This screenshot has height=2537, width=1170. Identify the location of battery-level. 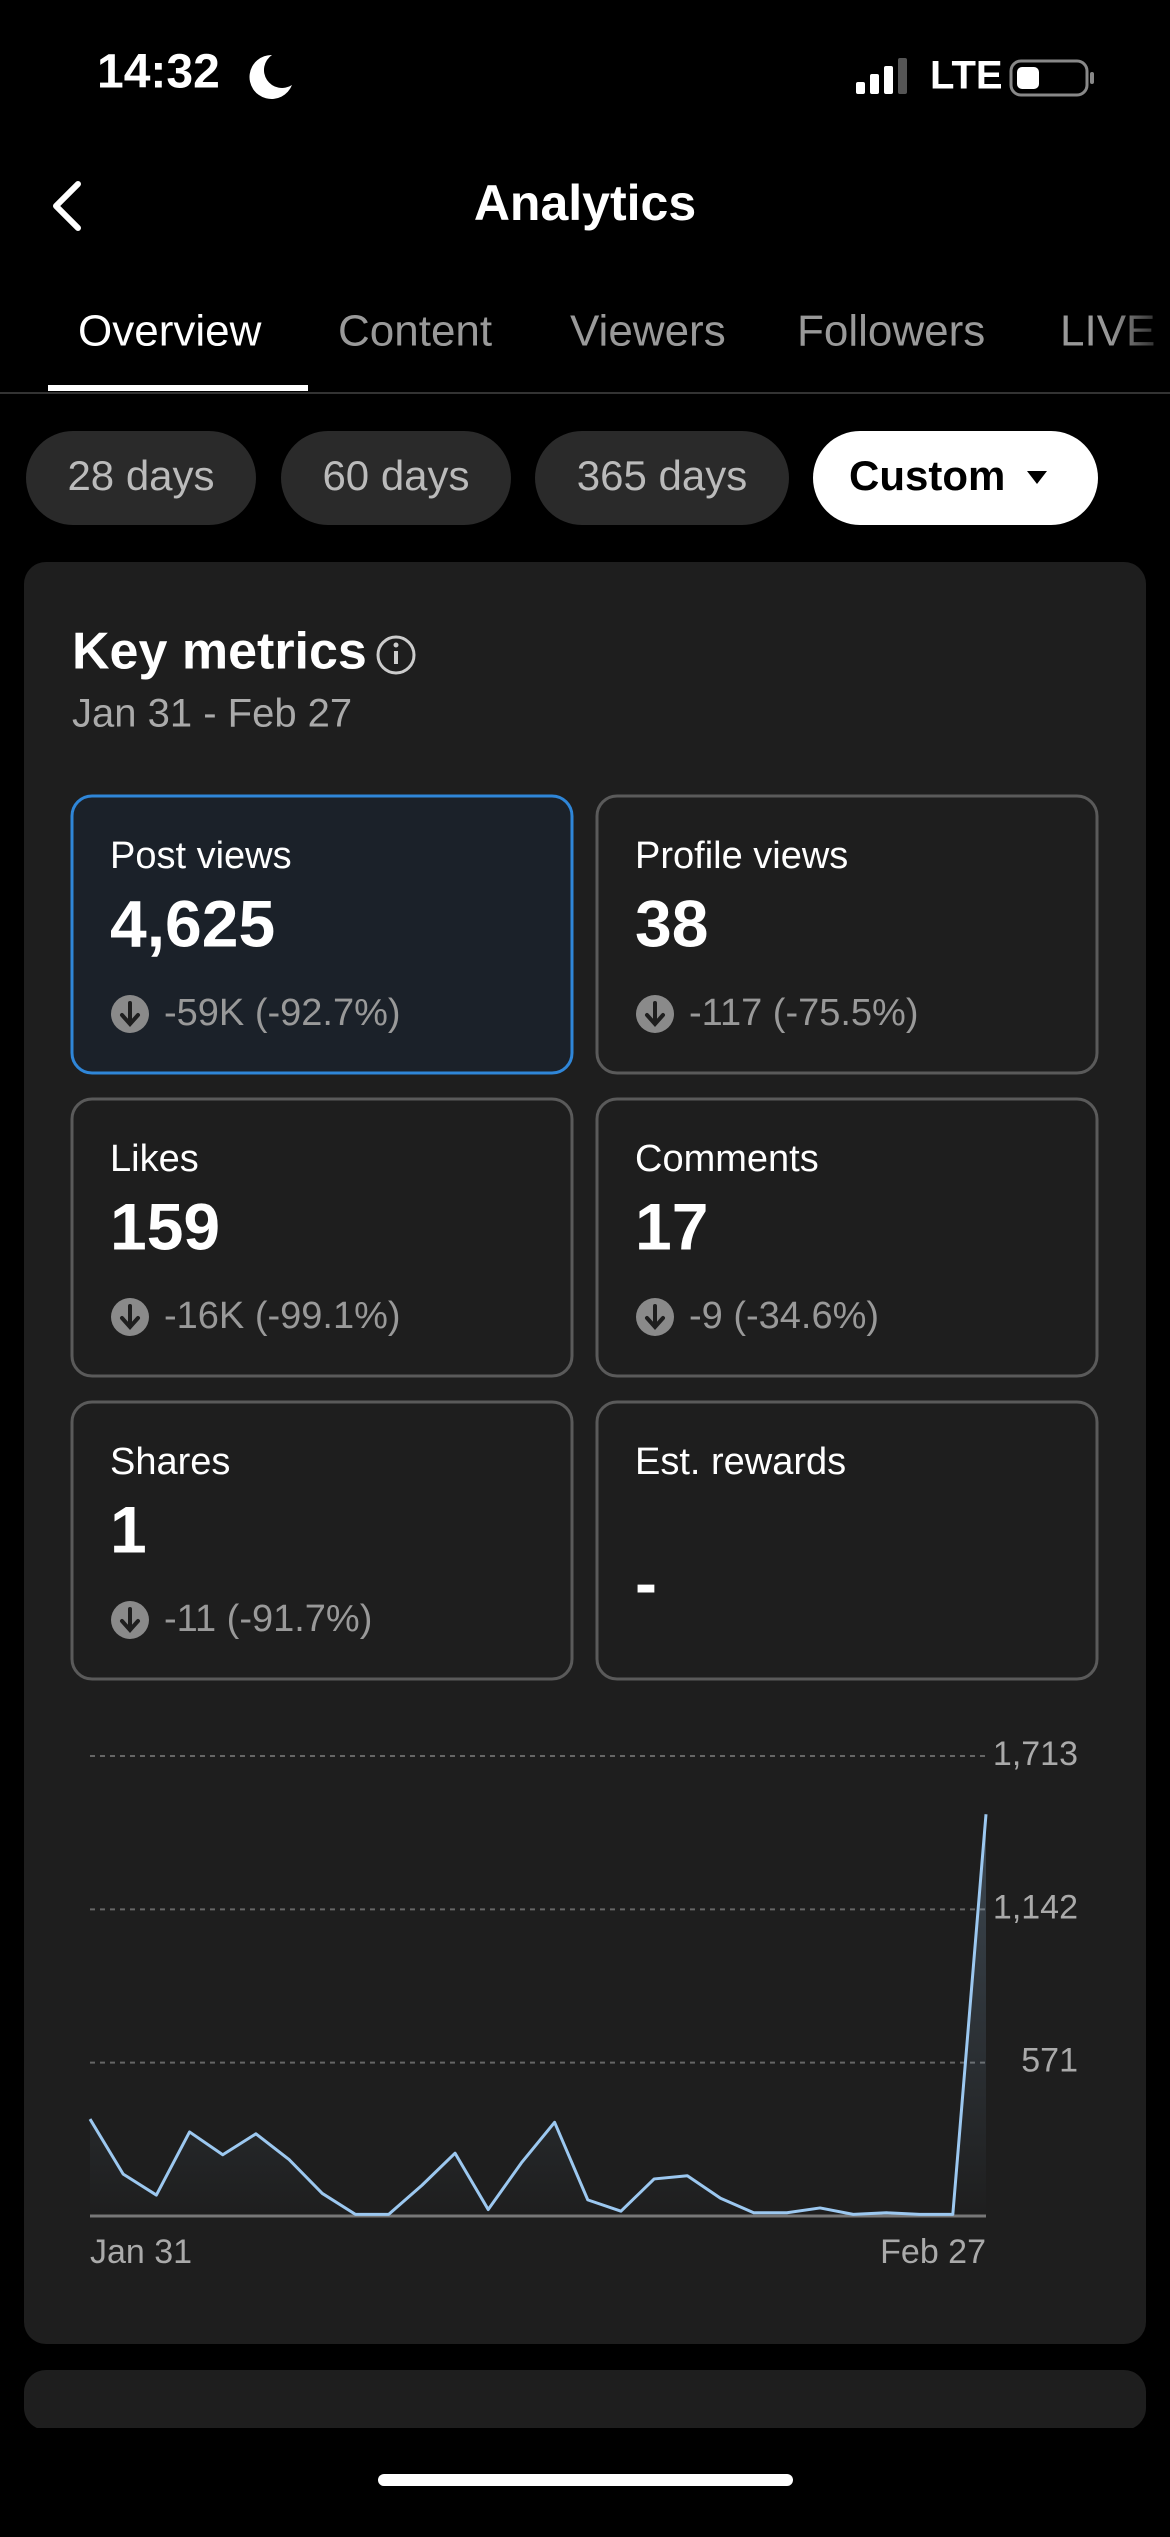
(1028, 78).